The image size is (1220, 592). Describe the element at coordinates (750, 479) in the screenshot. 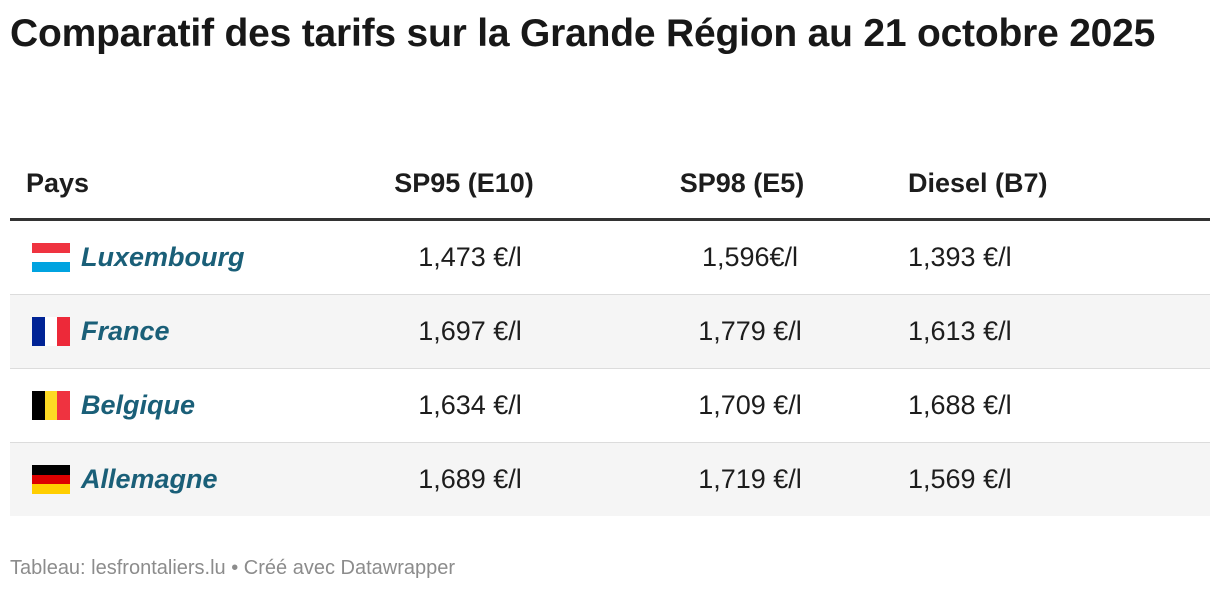

I see `price-sp98: 1,719 €/l` at that location.